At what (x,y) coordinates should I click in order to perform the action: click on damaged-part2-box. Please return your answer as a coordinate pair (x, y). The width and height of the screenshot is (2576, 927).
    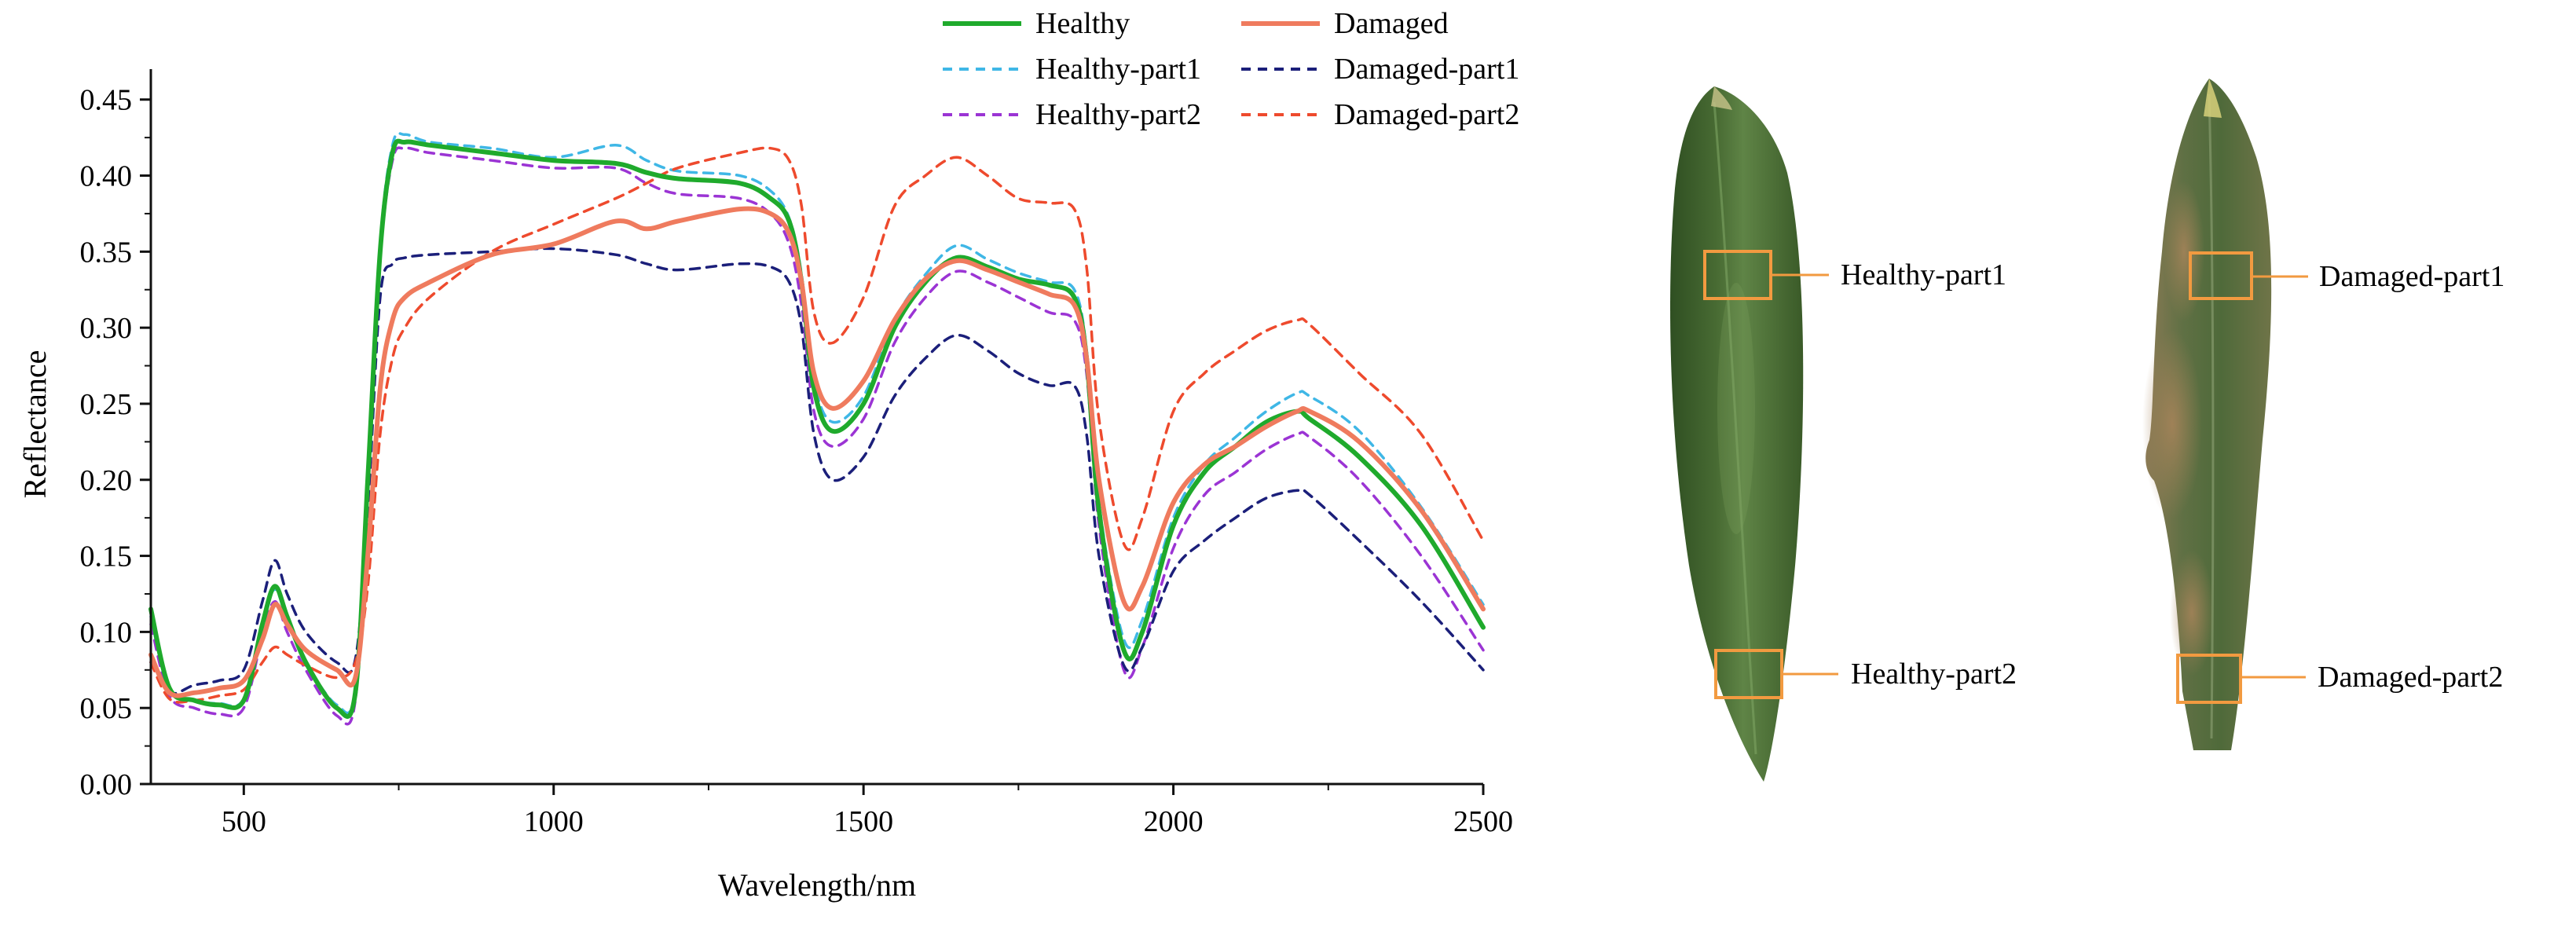
    Looking at the image, I should click on (2209, 679).